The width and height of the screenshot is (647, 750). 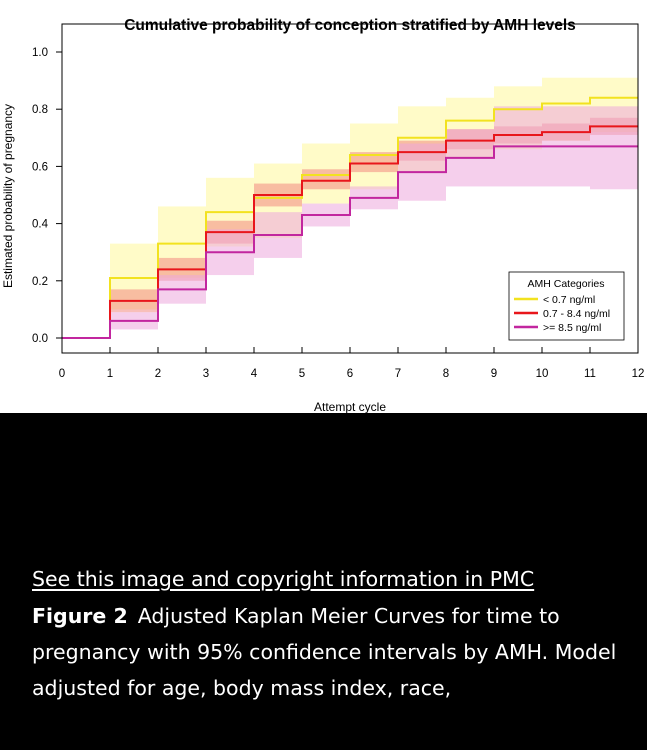 What do you see at coordinates (80, 616) in the screenshot?
I see `figure-label: Figure 2` at bounding box center [80, 616].